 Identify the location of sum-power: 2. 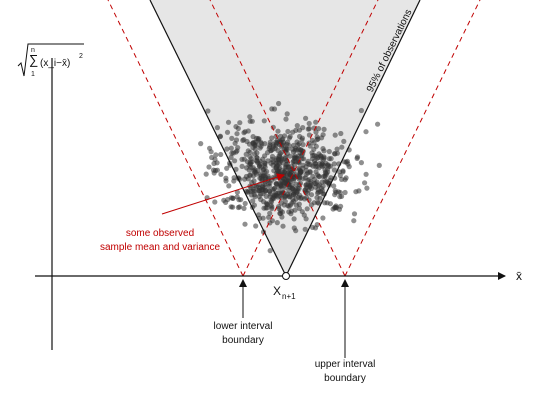
(81, 56).